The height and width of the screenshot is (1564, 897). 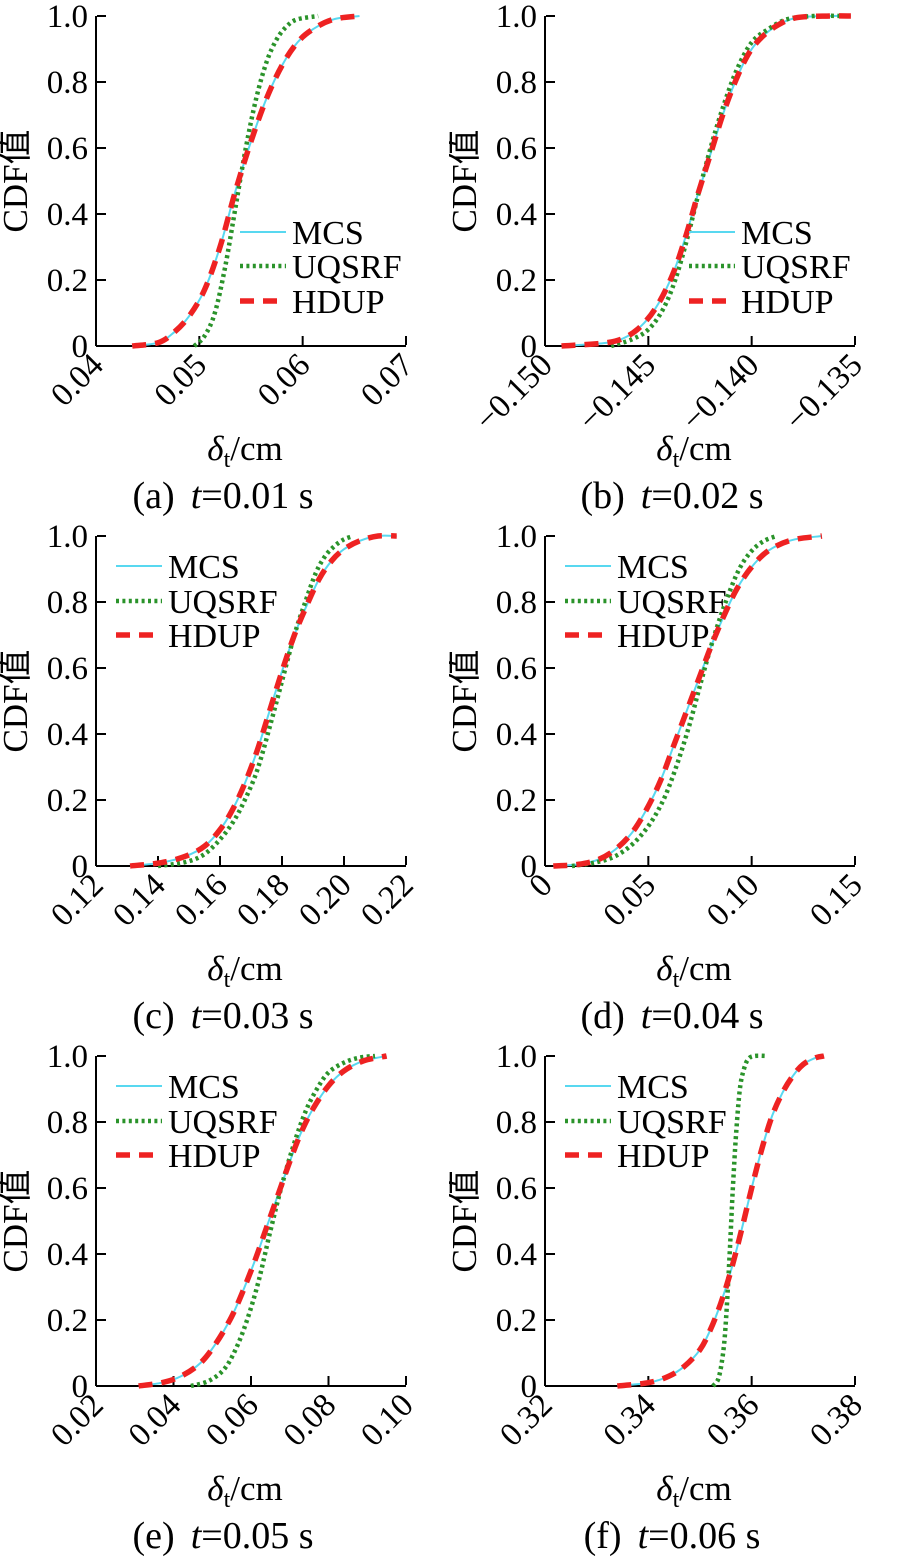 I want to click on x-tick-label: 0.12, so click(x=77, y=900).